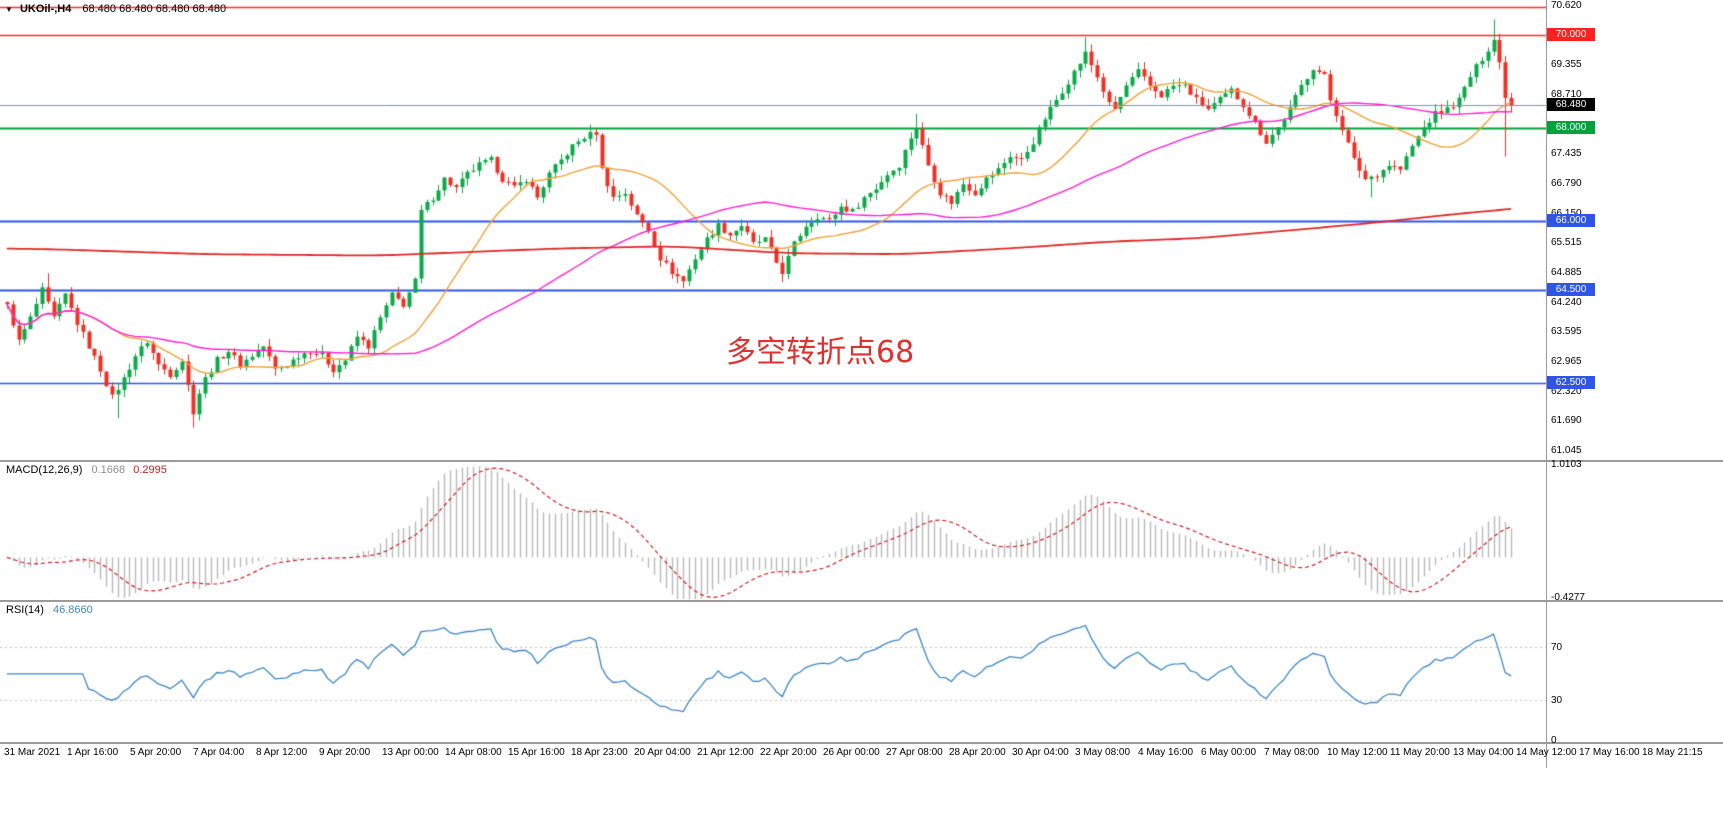 The height and width of the screenshot is (839, 1723). I want to click on price-axis-border, so click(1546, 384).